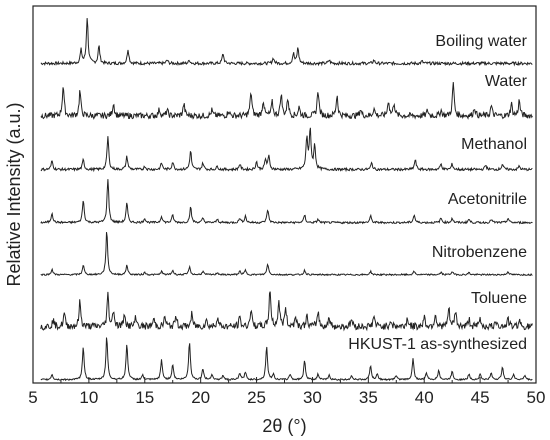  What do you see at coordinates (286, 359) in the screenshot?
I see `series-line-hkust-1-as-synthesized` at bounding box center [286, 359].